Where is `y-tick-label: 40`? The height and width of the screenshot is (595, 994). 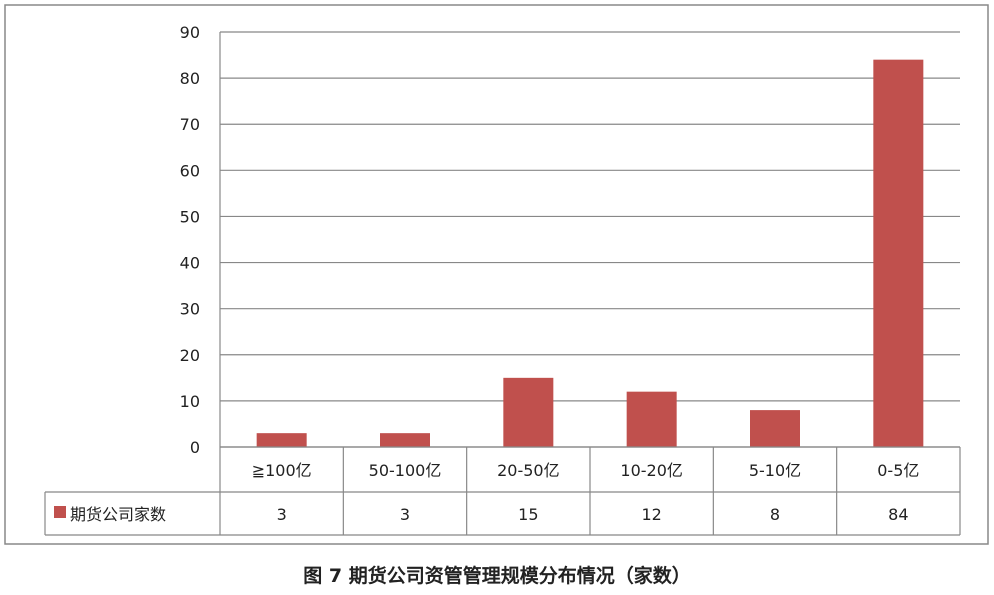 y-tick-label: 40 is located at coordinates (190, 263).